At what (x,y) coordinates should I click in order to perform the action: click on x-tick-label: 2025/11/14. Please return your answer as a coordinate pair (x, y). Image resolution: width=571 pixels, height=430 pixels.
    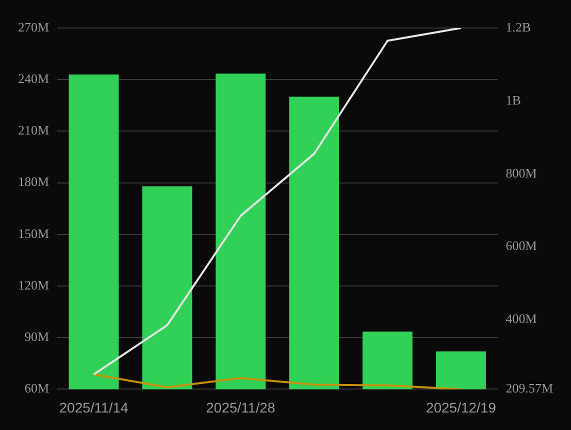
    Looking at the image, I should click on (94, 407).